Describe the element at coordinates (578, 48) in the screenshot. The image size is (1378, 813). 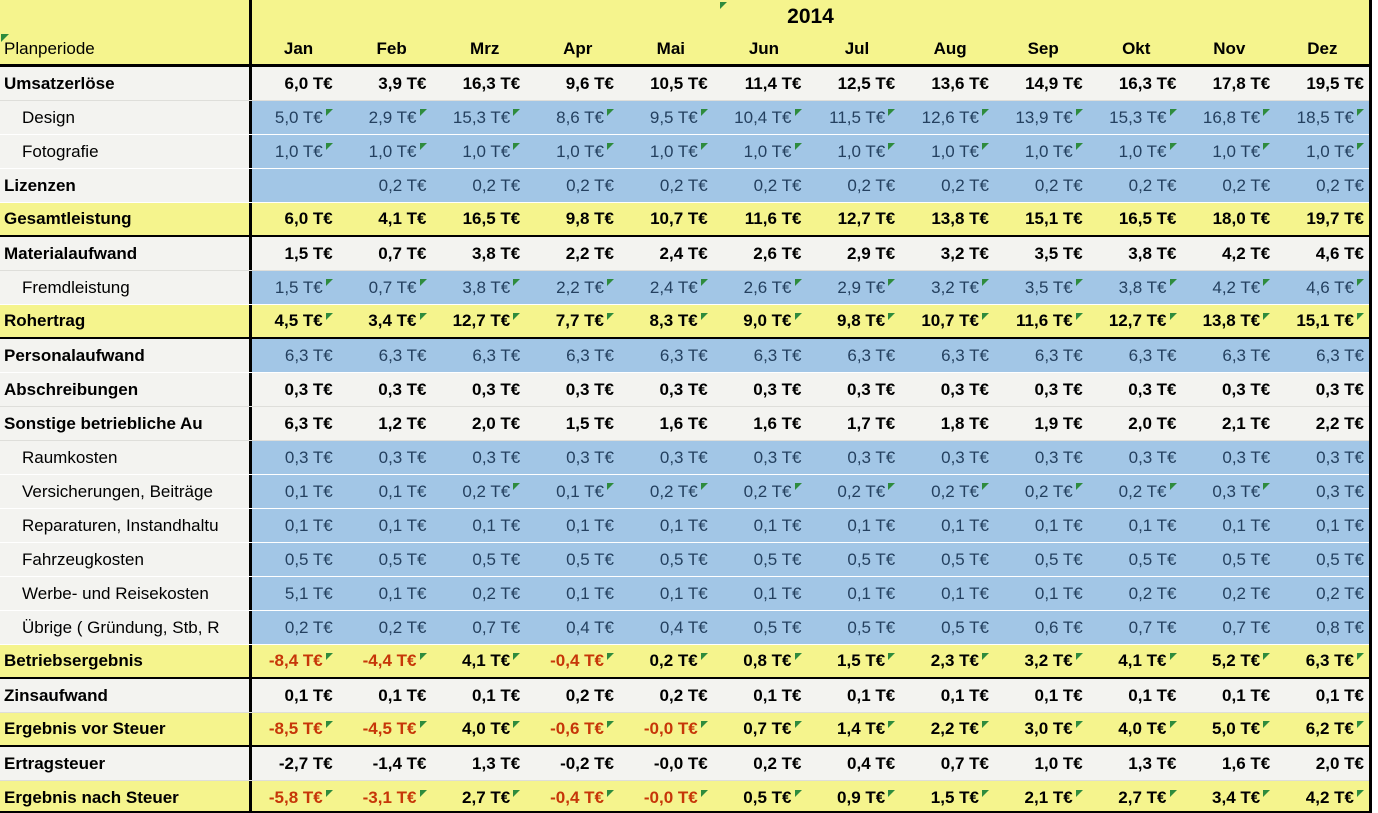
I see `month-header-cell: Apr` at that location.